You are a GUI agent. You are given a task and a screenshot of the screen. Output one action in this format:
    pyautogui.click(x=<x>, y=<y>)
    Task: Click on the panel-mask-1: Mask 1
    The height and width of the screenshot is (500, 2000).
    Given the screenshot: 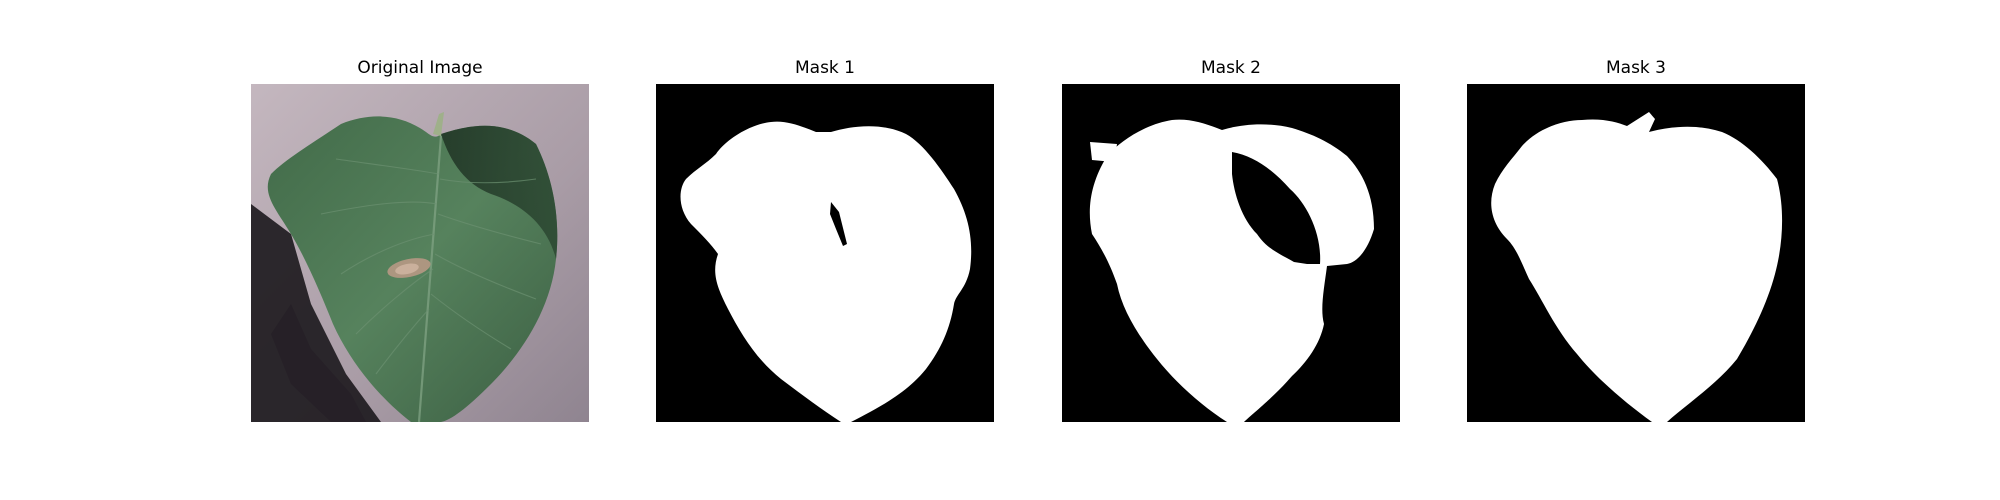 What is the action you would take?
    pyautogui.click(x=825, y=239)
    